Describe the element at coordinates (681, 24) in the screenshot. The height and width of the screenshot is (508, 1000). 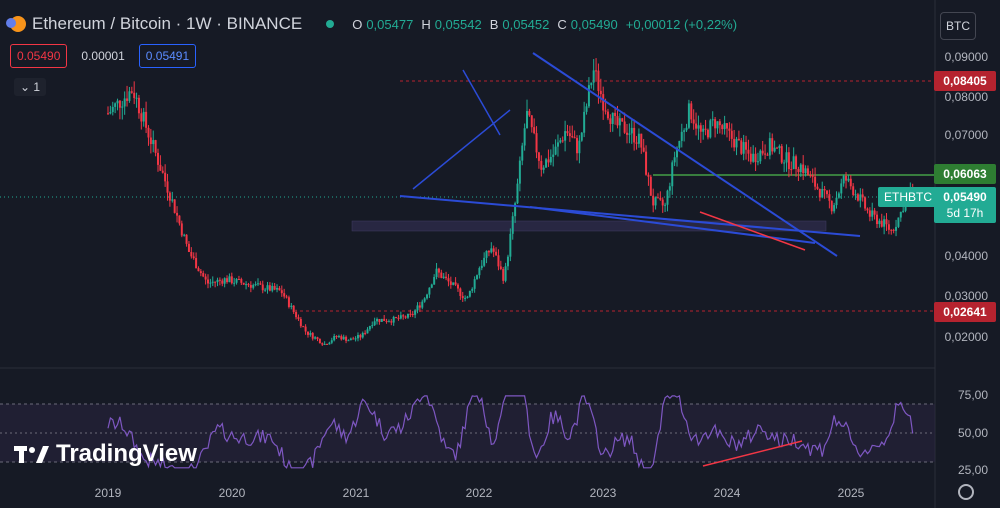
I see `ohlc-change: +0,00012 (+0,22%)` at that location.